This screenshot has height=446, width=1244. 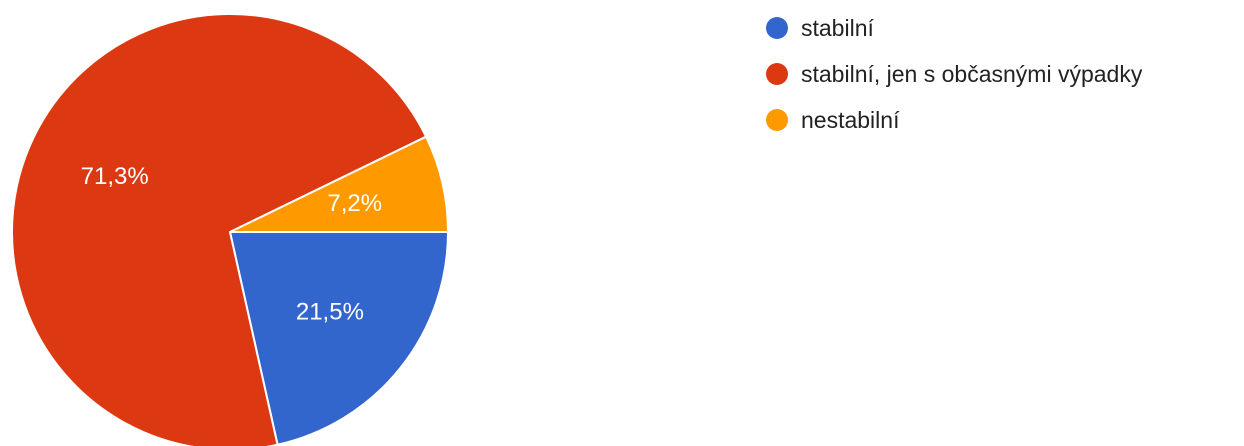 What do you see at coordinates (954, 28) in the screenshot?
I see `legend-item-stabilni: stabilní` at bounding box center [954, 28].